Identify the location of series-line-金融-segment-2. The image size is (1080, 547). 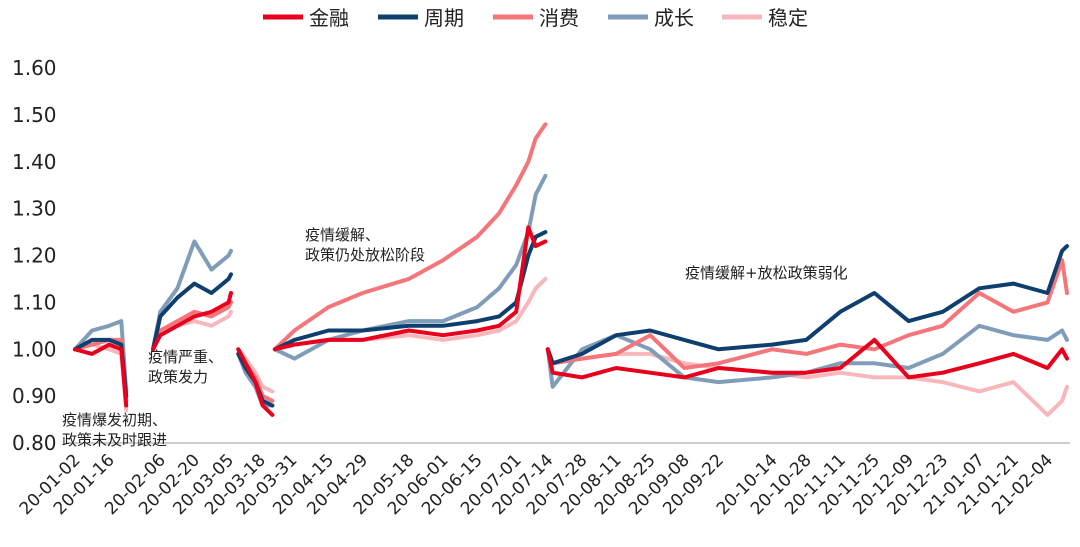
(192, 321).